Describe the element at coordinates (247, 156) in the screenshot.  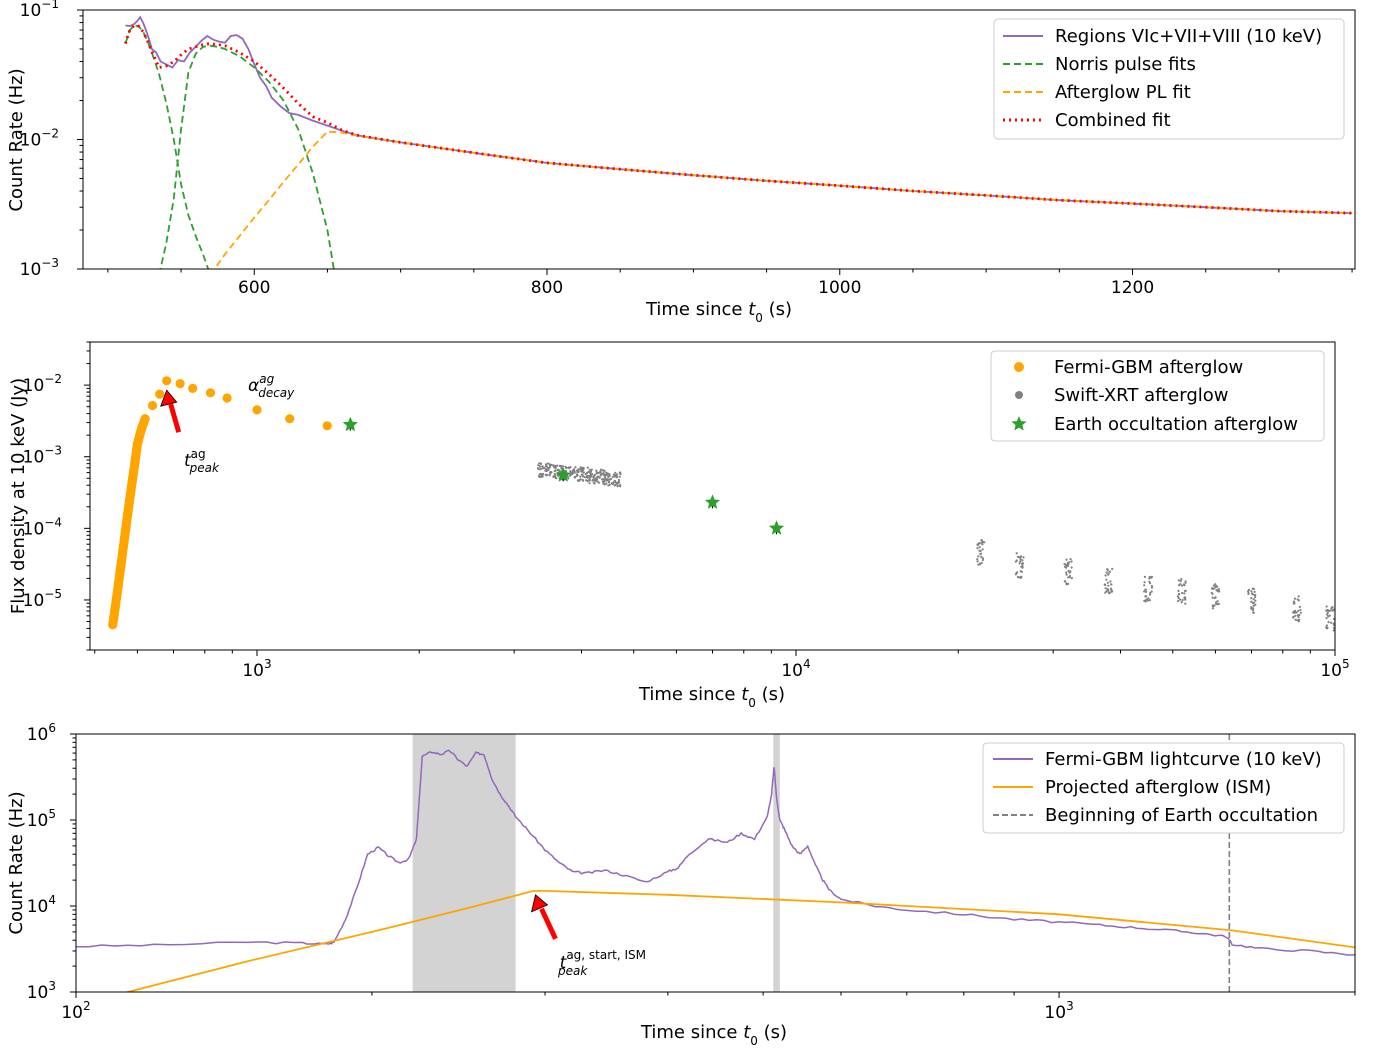
I see `norris-pulse-2-line` at that location.